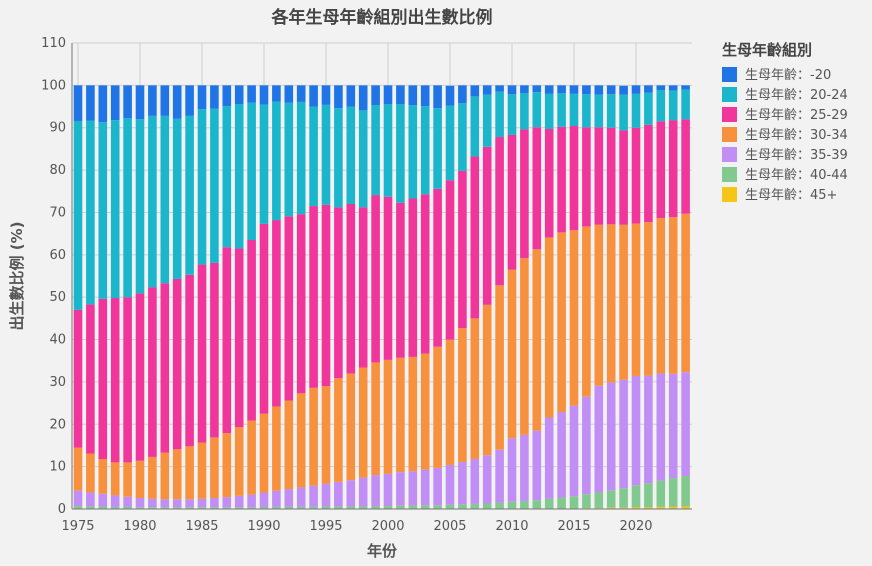 The image size is (872, 566). I want to click on legend-label-6: 生母年齡：45+, so click(791, 195).